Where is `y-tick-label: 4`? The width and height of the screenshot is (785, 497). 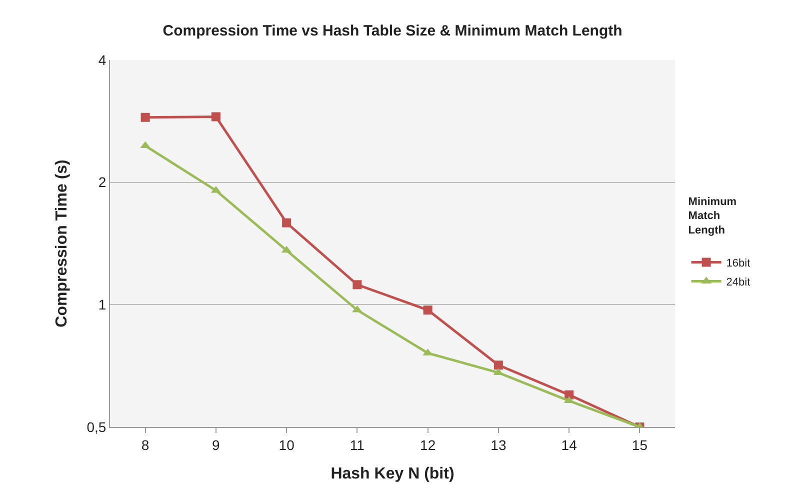 y-tick-label: 4 is located at coordinates (102, 60).